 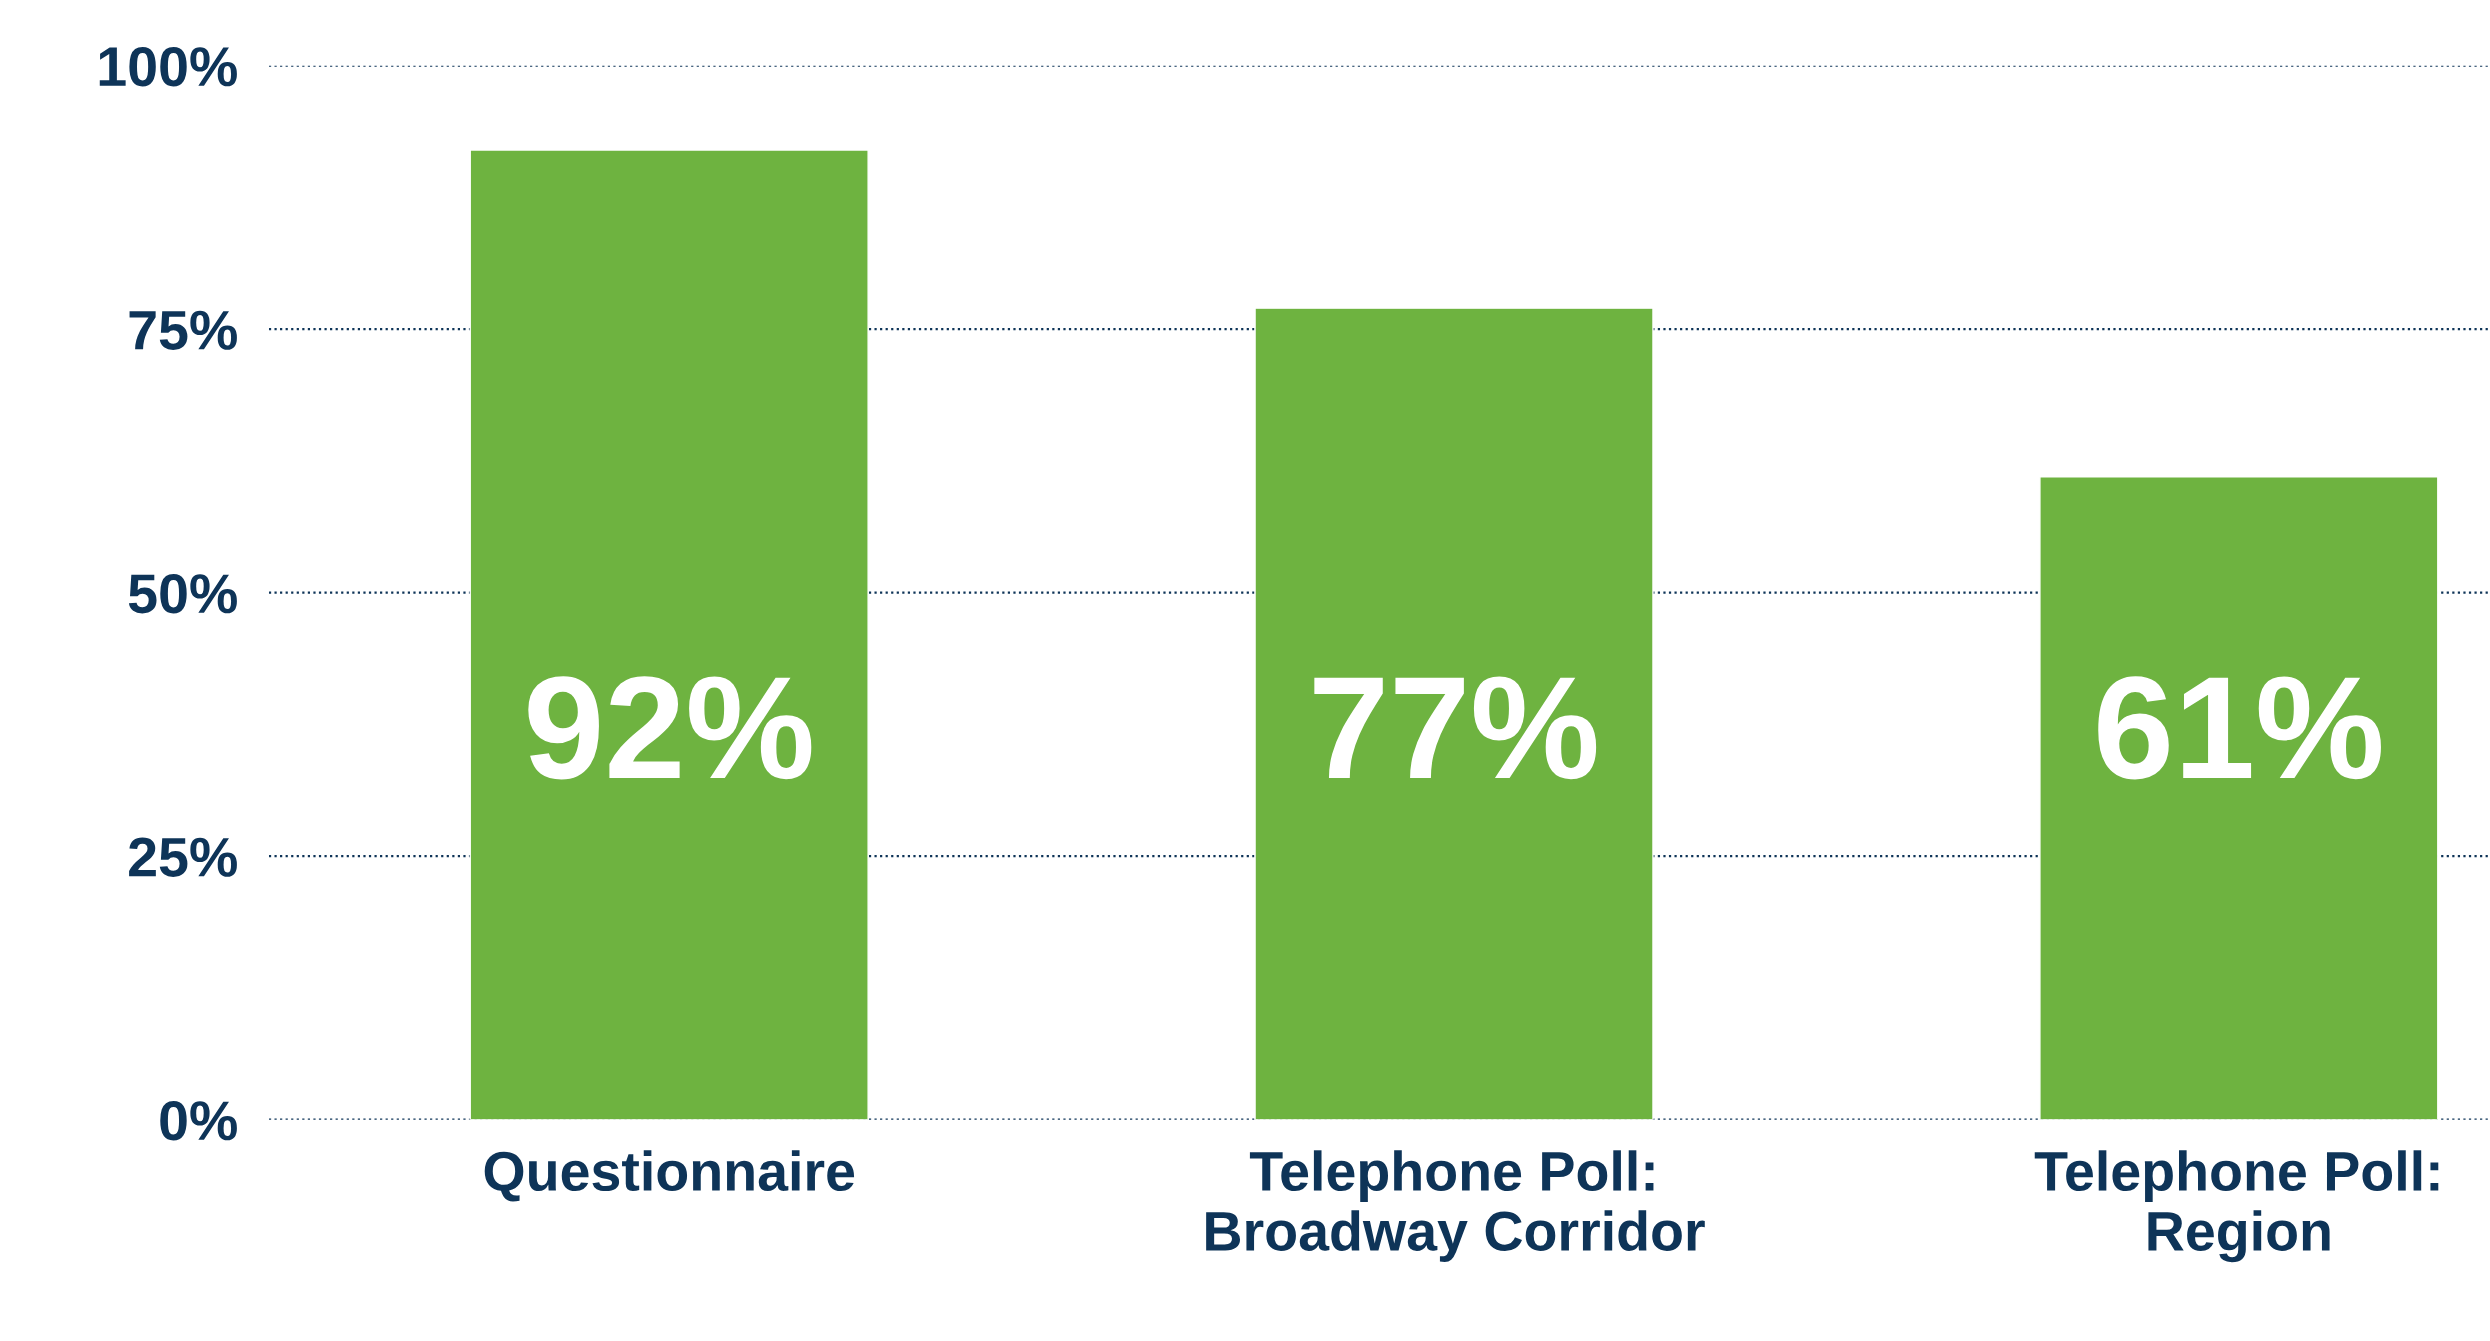 What do you see at coordinates (1455, 1206) in the screenshot?
I see `x-tick-label: Telephone Poll: Broadway Corridor` at bounding box center [1455, 1206].